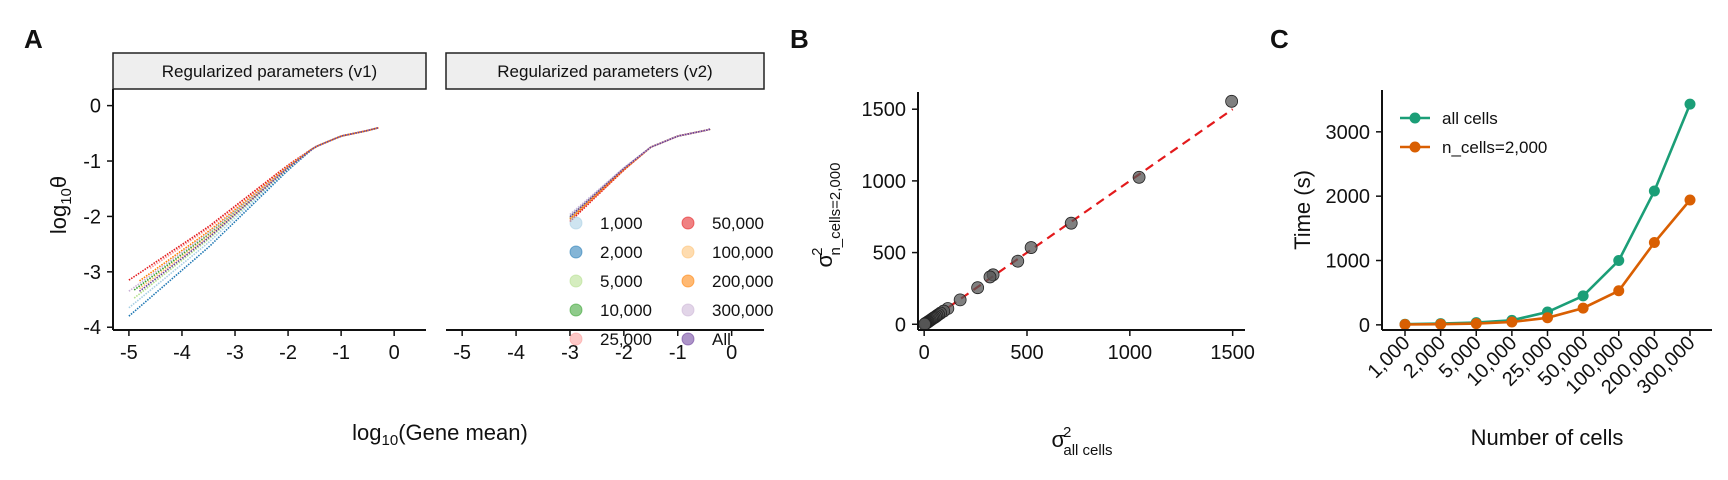 Image resolution: width=1728 pixels, height=480 pixels. I want to click on panel-a-y-ticks: 0 -1 -2 -3 -4, so click(98, 217).